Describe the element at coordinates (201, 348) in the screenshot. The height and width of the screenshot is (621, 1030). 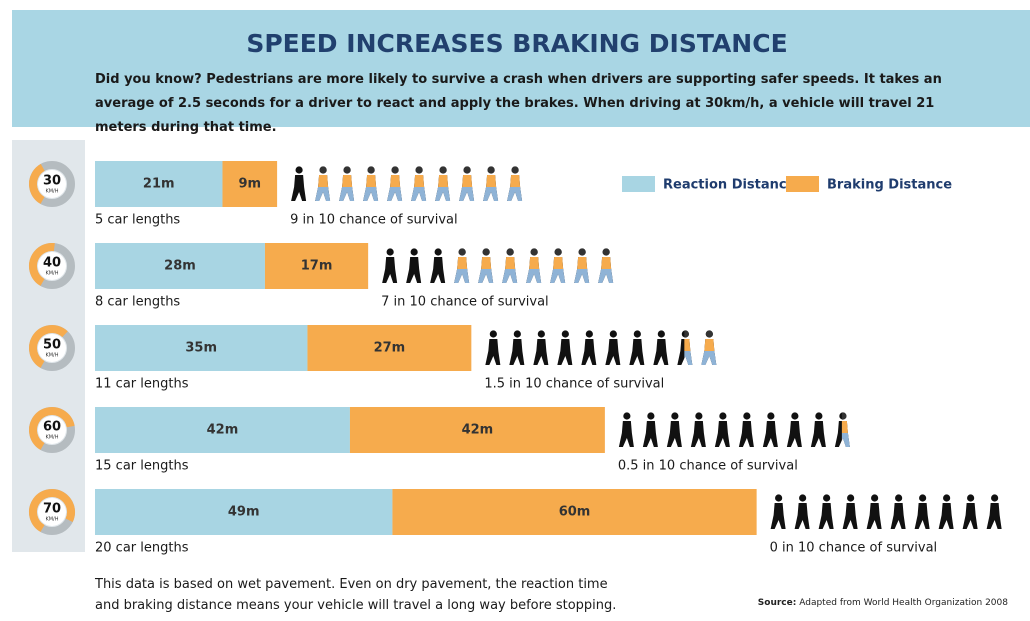
I see `bar-label: 35m` at that location.